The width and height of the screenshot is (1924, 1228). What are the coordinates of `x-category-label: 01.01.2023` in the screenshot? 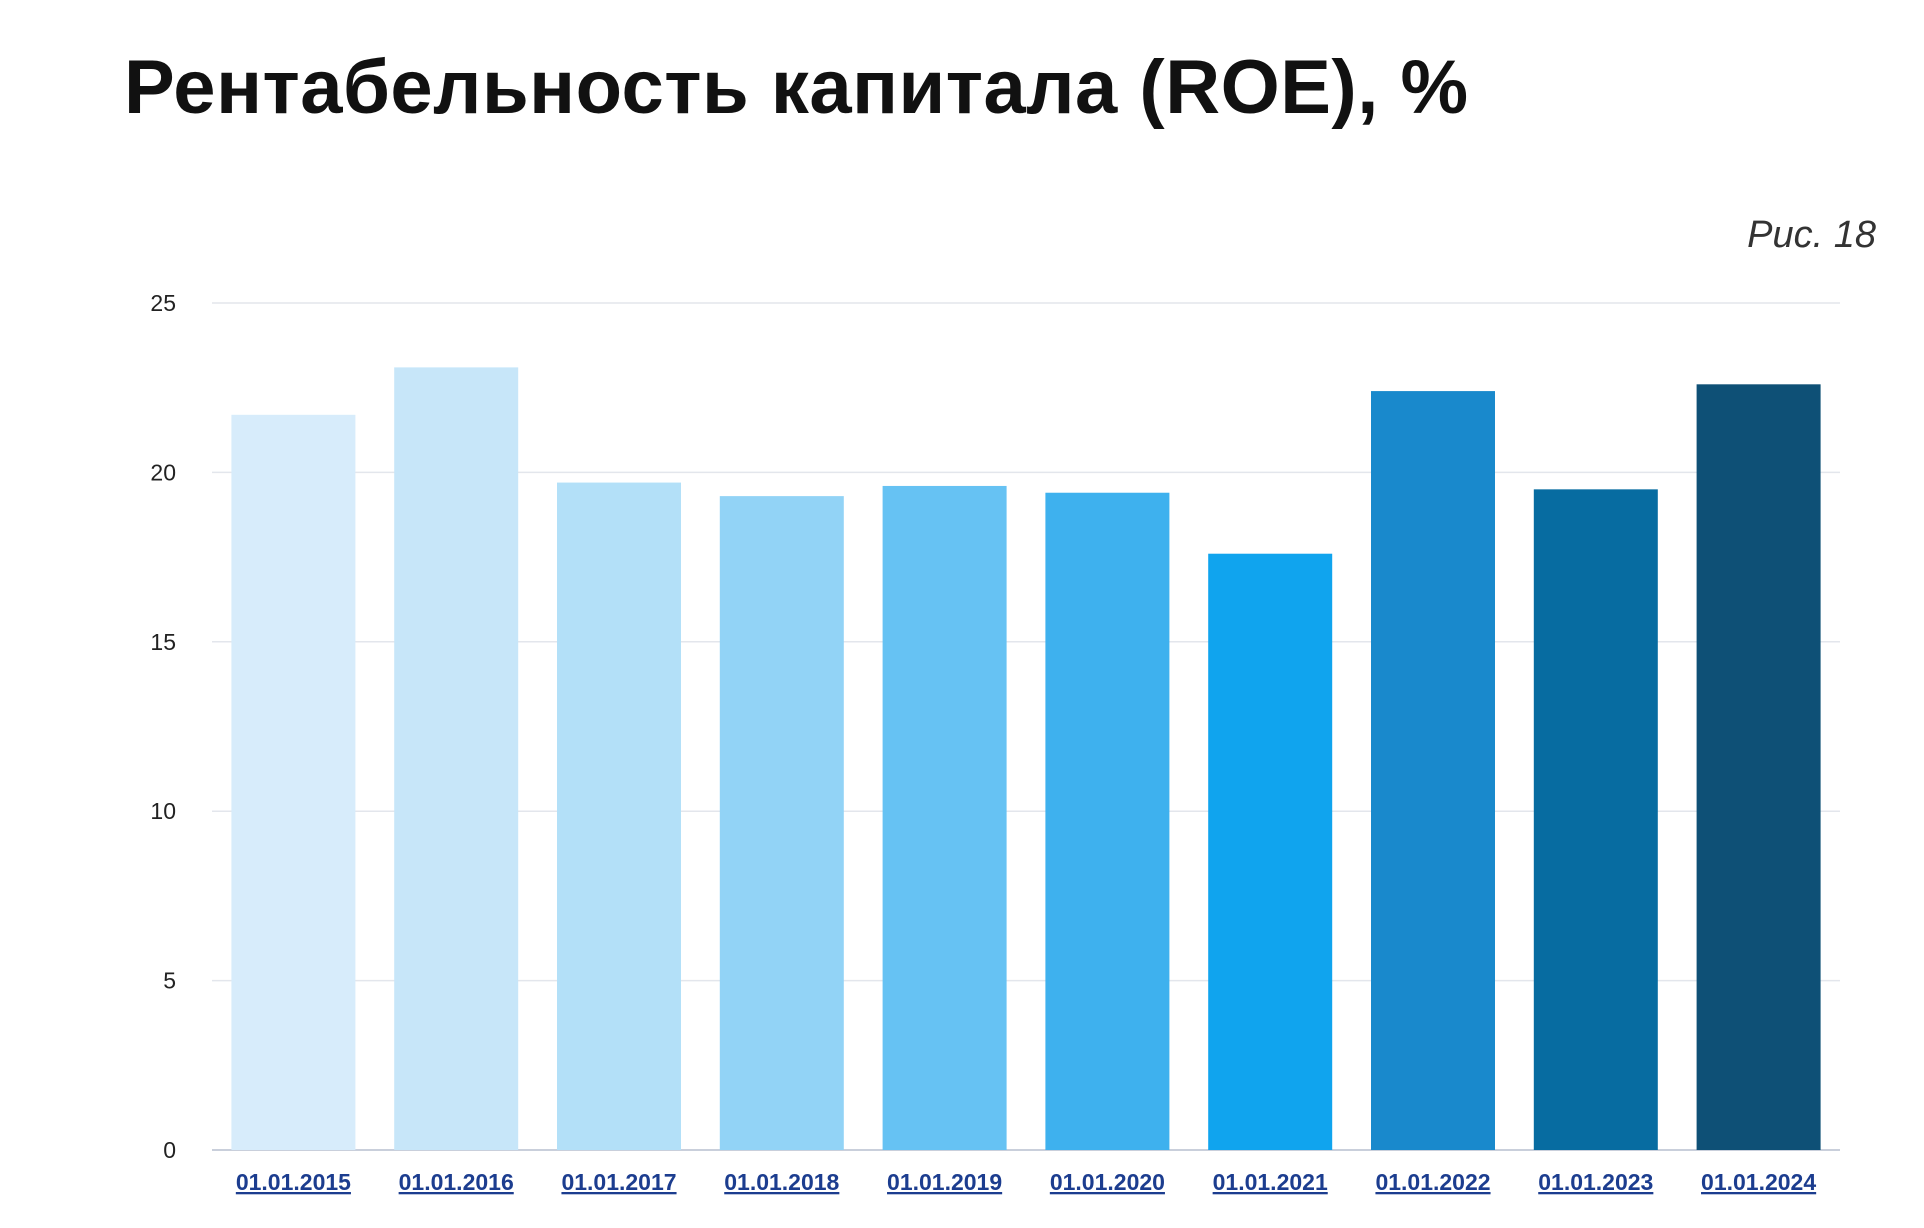 It's located at (1595, 1182).